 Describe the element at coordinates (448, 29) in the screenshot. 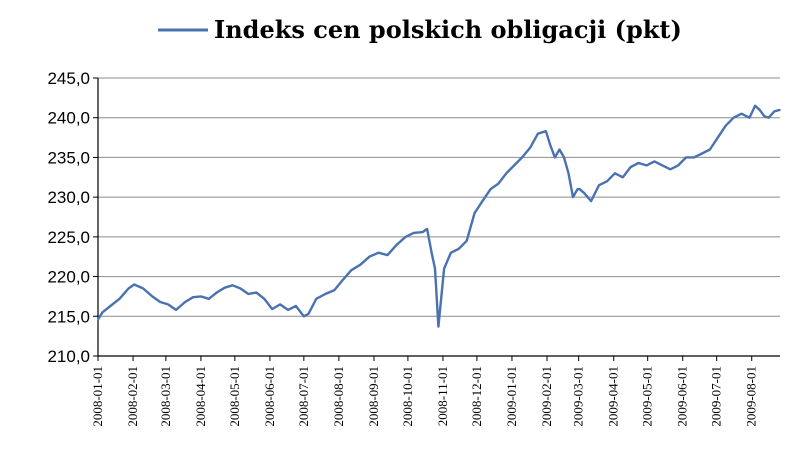

I see `legend-label: Indeks cen polskich obligacji (pkt)` at that location.